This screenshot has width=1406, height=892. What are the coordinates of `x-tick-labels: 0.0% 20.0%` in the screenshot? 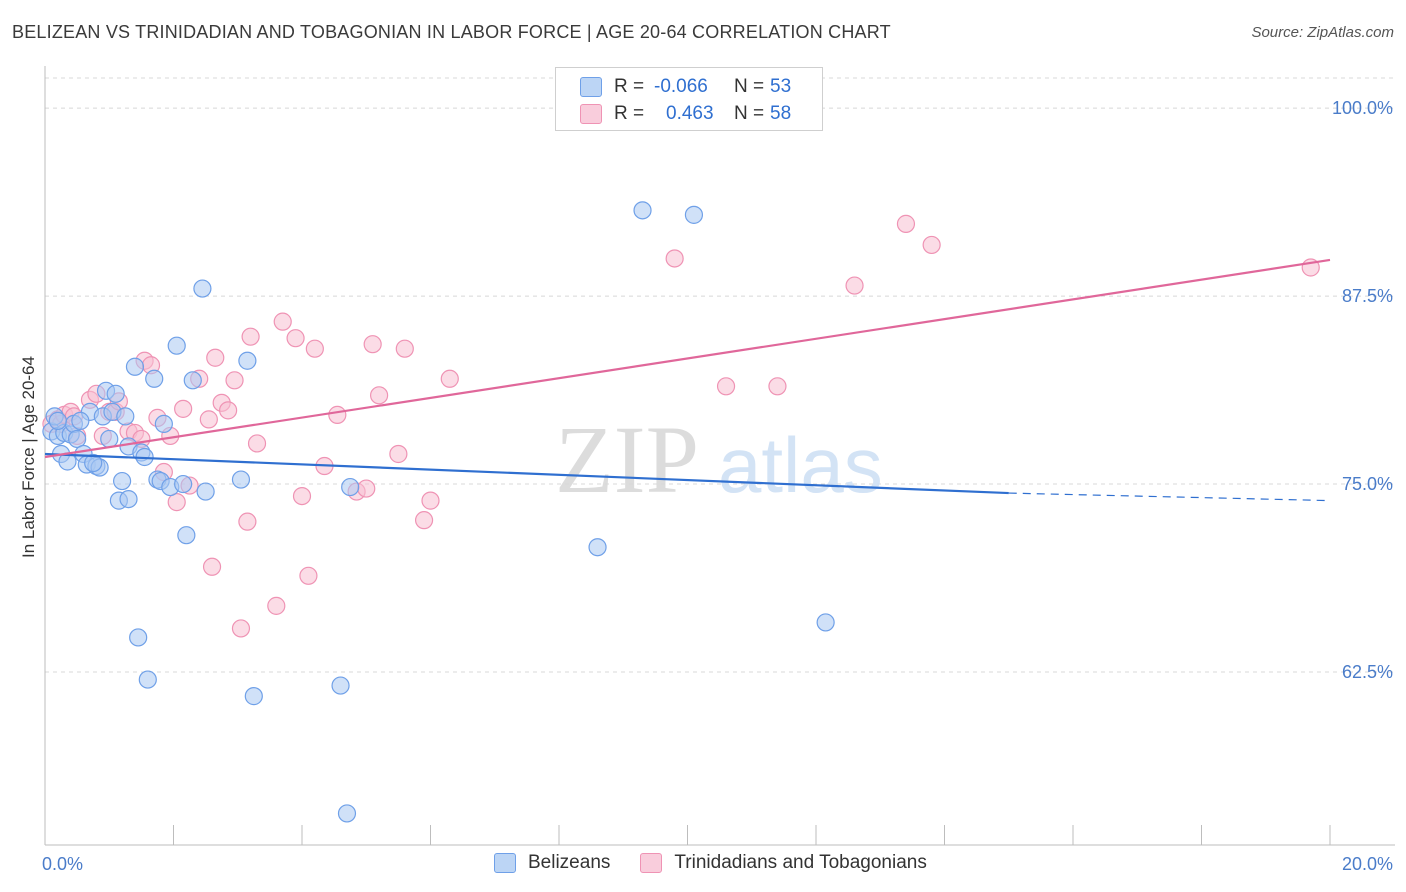 It's located at (717, 864).